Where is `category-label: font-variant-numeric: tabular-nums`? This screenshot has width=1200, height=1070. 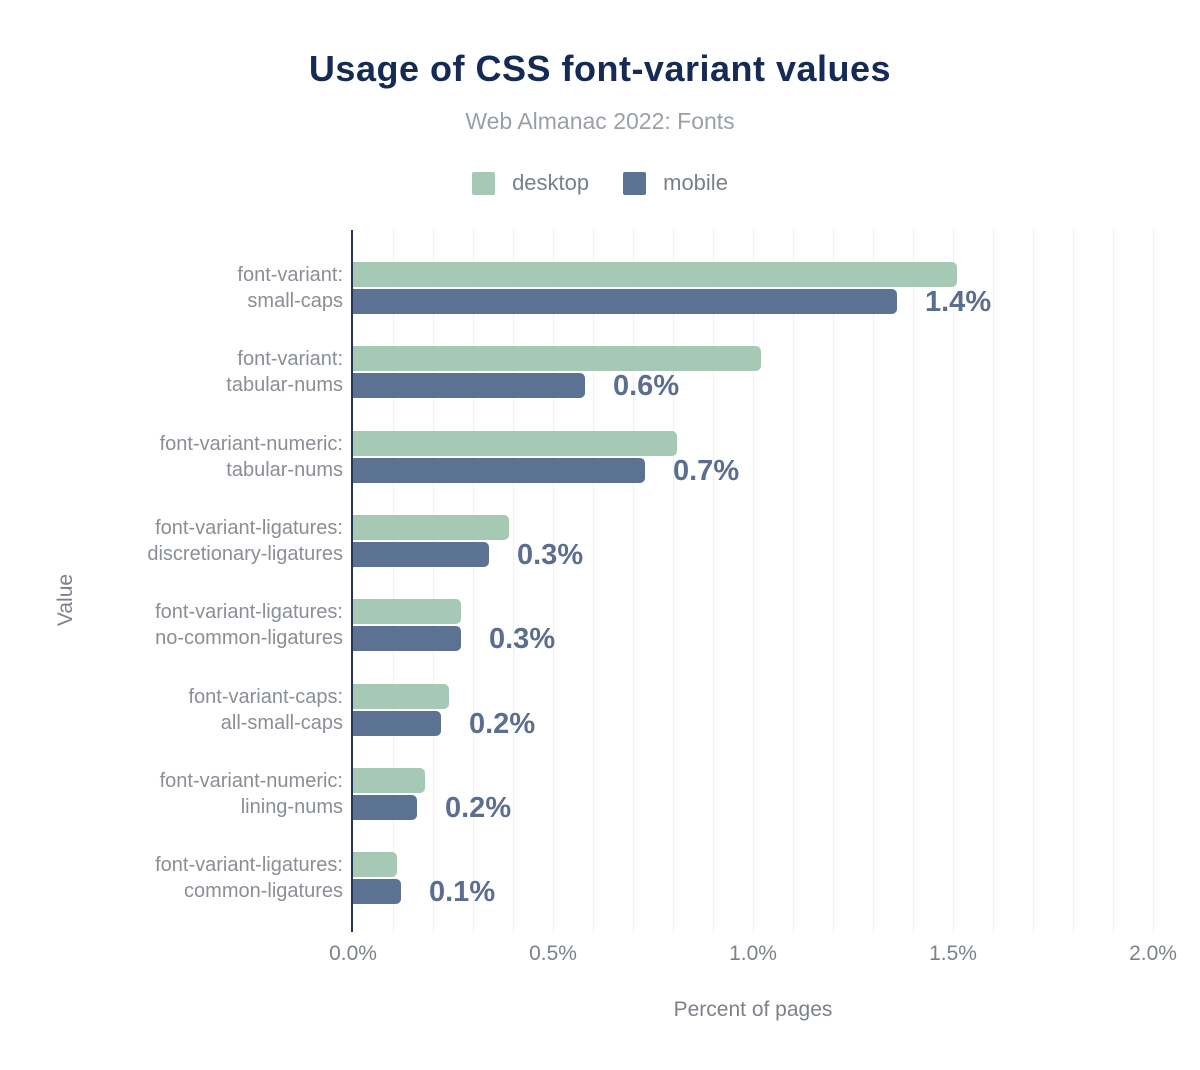
category-label: font-variant-numeric: tabular-nums is located at coordinates (171, 457).